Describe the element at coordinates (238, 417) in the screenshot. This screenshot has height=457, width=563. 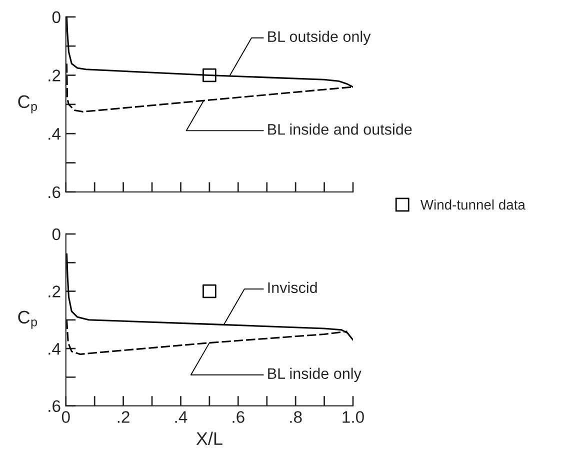
I see `x-tick-label: .6` at that location.